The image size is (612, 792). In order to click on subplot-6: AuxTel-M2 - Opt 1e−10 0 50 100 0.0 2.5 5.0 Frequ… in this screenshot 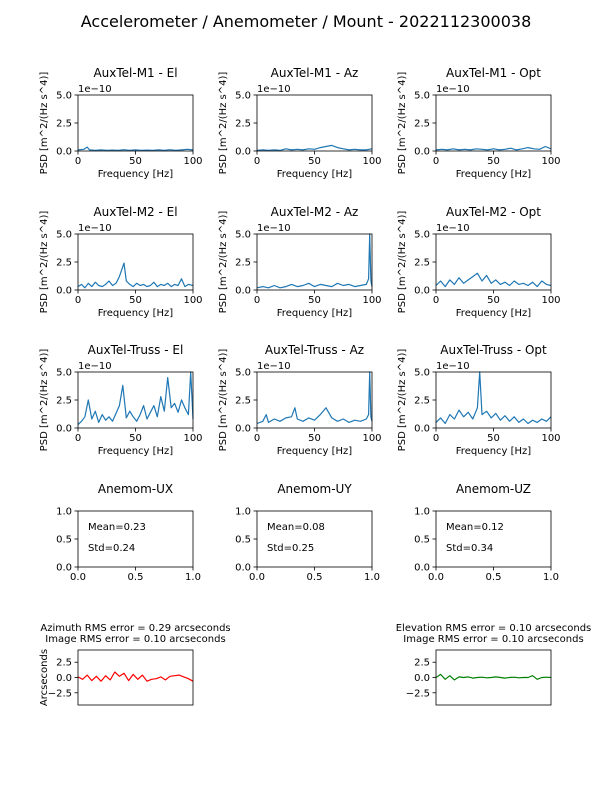, I will do `click(479, 262)`.